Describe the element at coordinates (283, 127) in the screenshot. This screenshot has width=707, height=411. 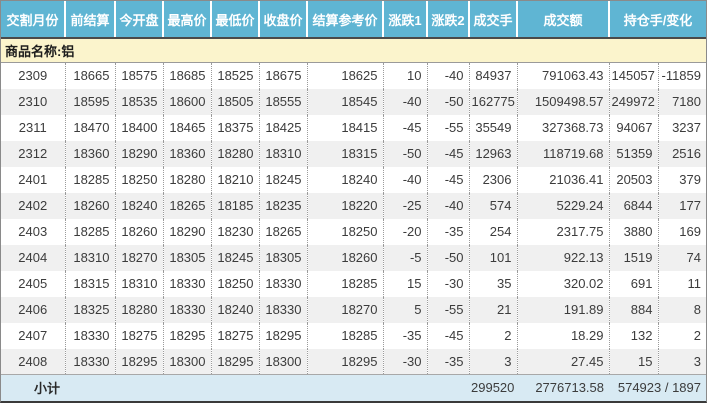
I see `table-cell: 18425` at that location.